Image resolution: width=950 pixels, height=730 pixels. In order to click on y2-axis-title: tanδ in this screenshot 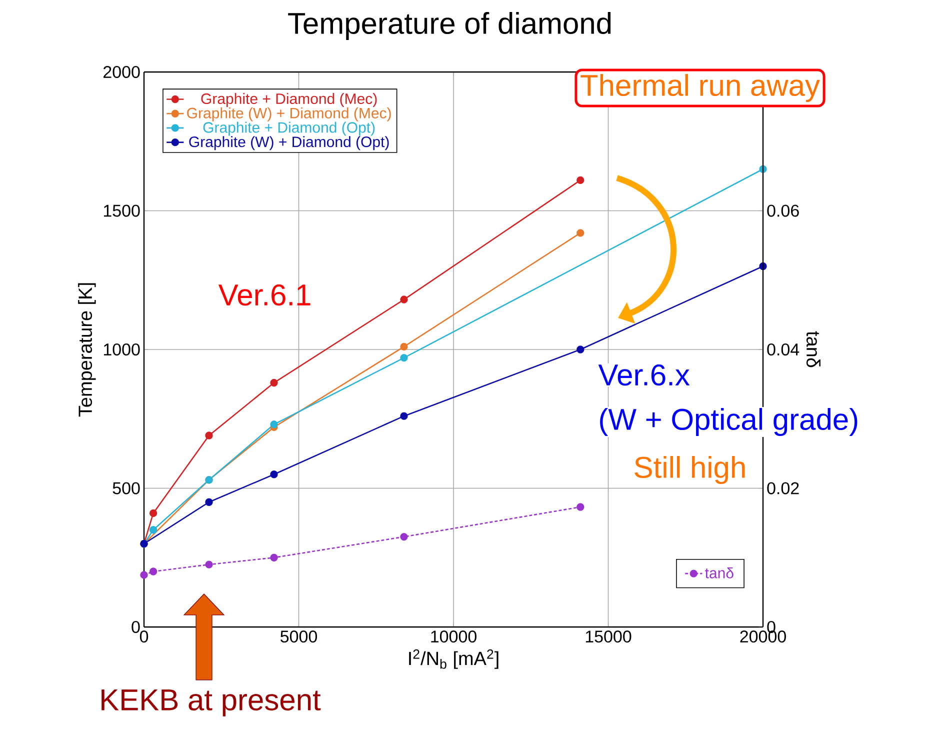, I will do `click(813, 349)`.